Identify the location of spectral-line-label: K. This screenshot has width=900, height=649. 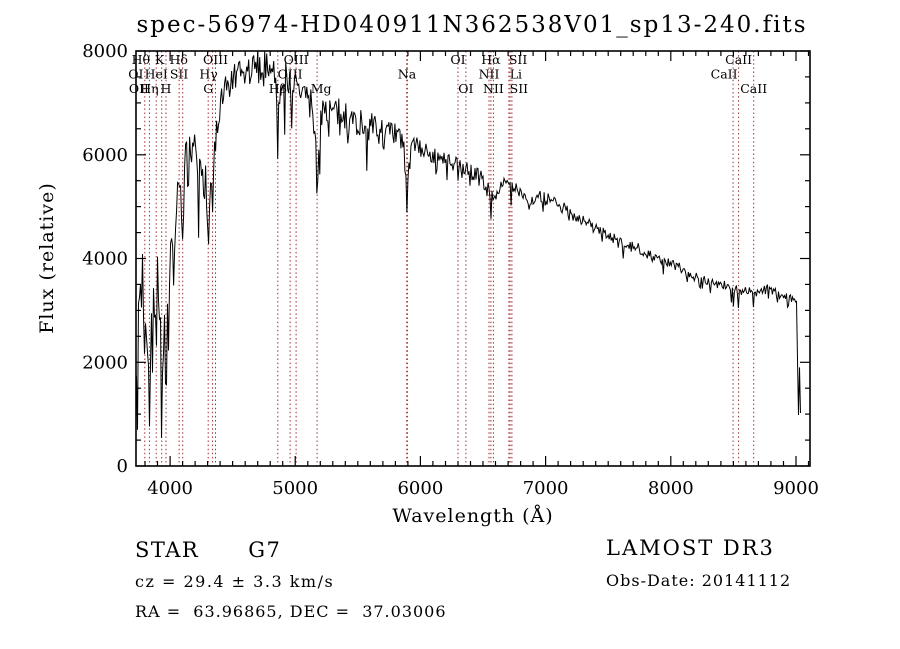
(160, 59).